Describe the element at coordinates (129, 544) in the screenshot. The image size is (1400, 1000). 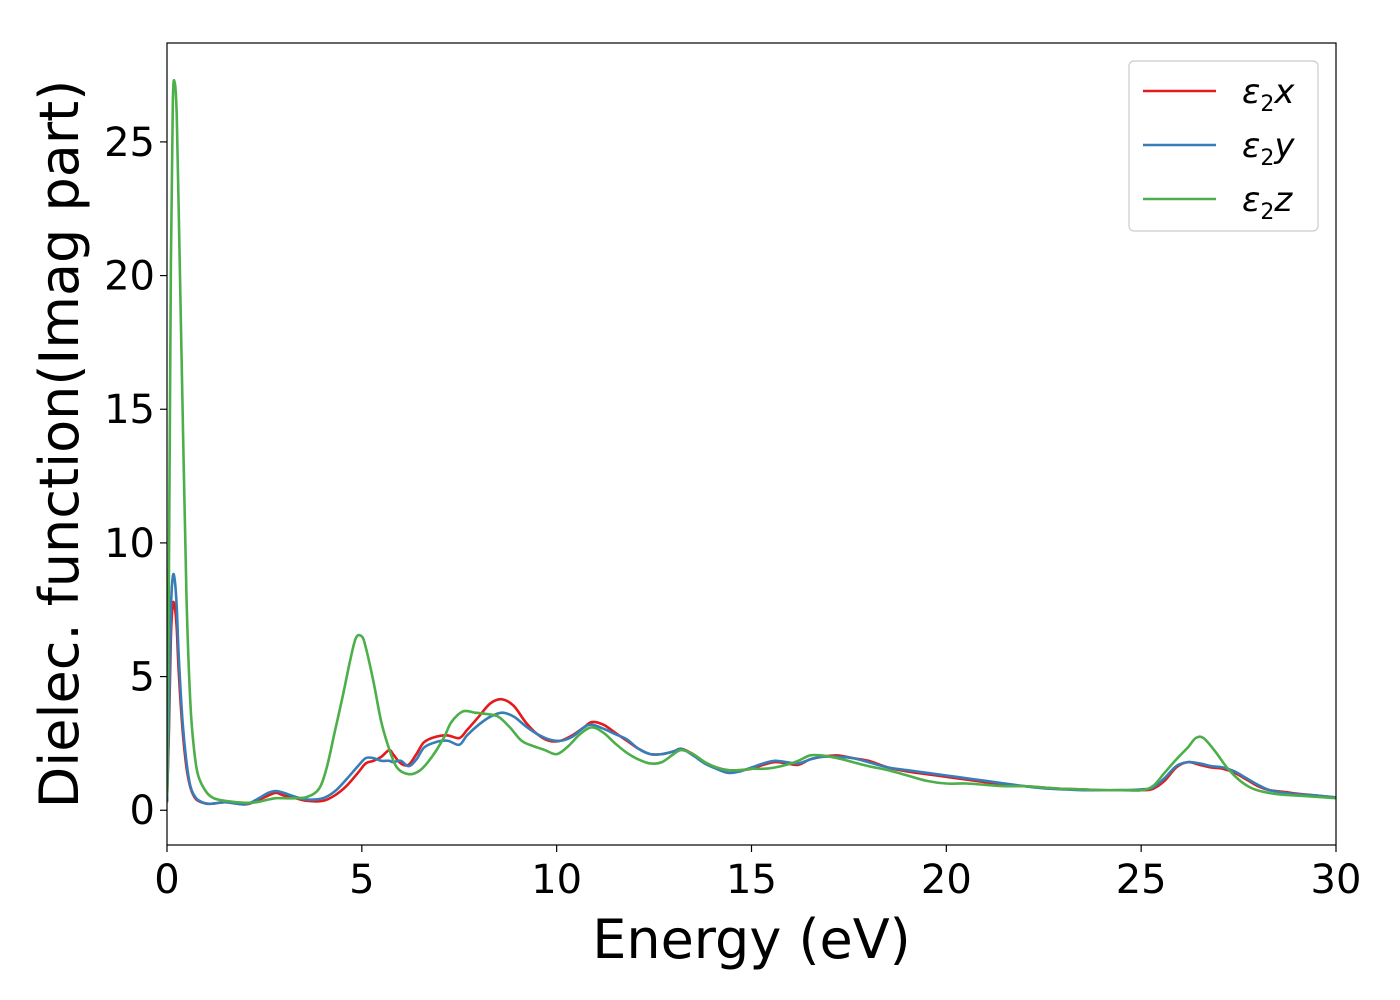
I see `y-tick-label: 10` at that location.